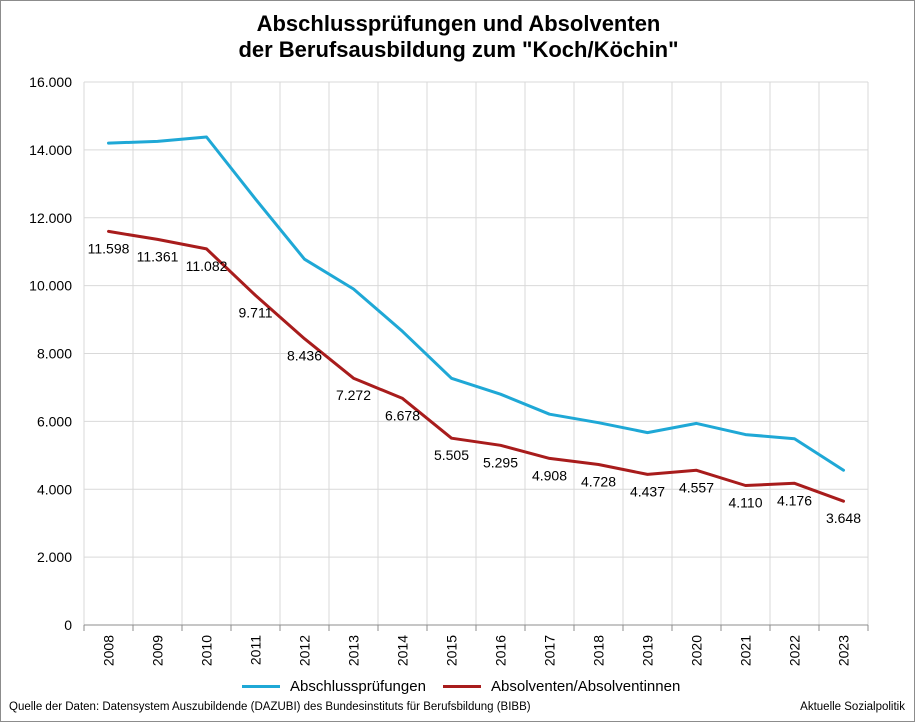 The image size is (917, 724). What do you see at coordinates (794, 500) in the screenshot?
I see `data-label: 4.176` at bounding box center [794, 500].